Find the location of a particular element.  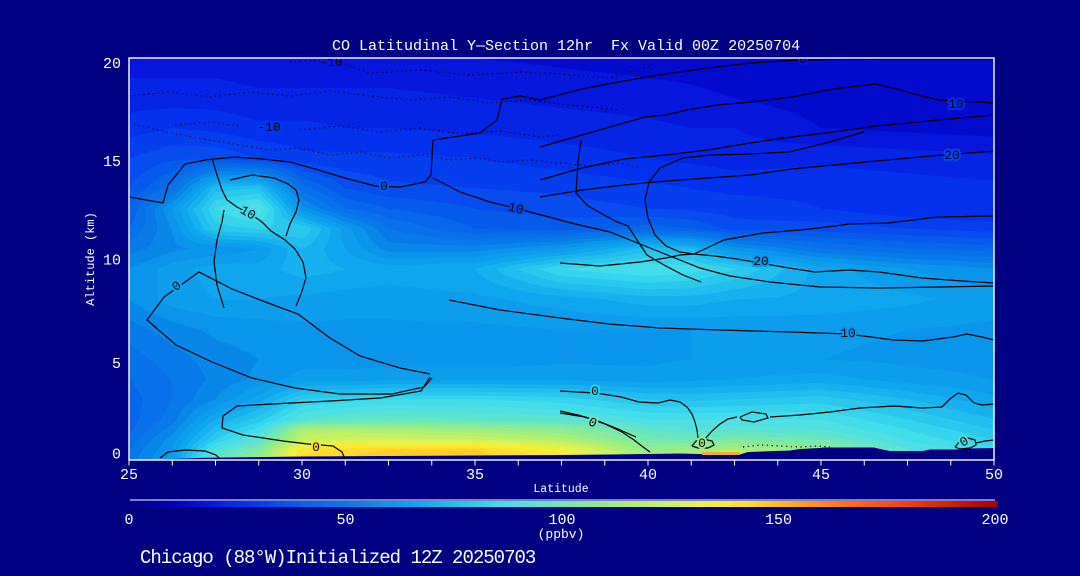

svg-text: 35 is located at coordinates (475, 475).